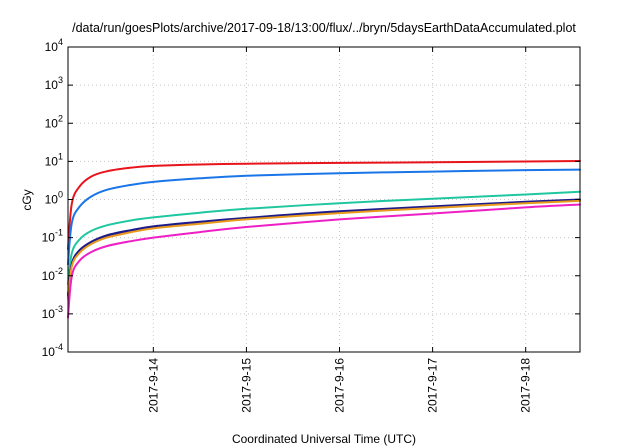  Describe the element at coordinates (526, 385) in the screenshot. I see `x-tick-label: 2017-9-18` at that location.